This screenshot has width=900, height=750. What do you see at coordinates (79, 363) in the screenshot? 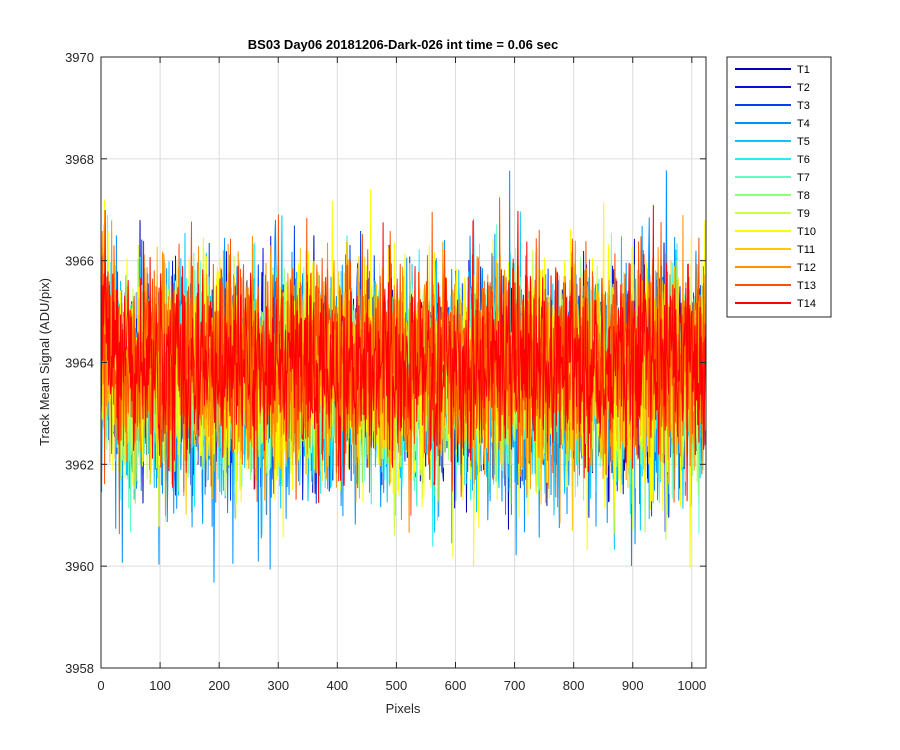
I see `y-tick-label: 3964` at bounding box center [79, 363].